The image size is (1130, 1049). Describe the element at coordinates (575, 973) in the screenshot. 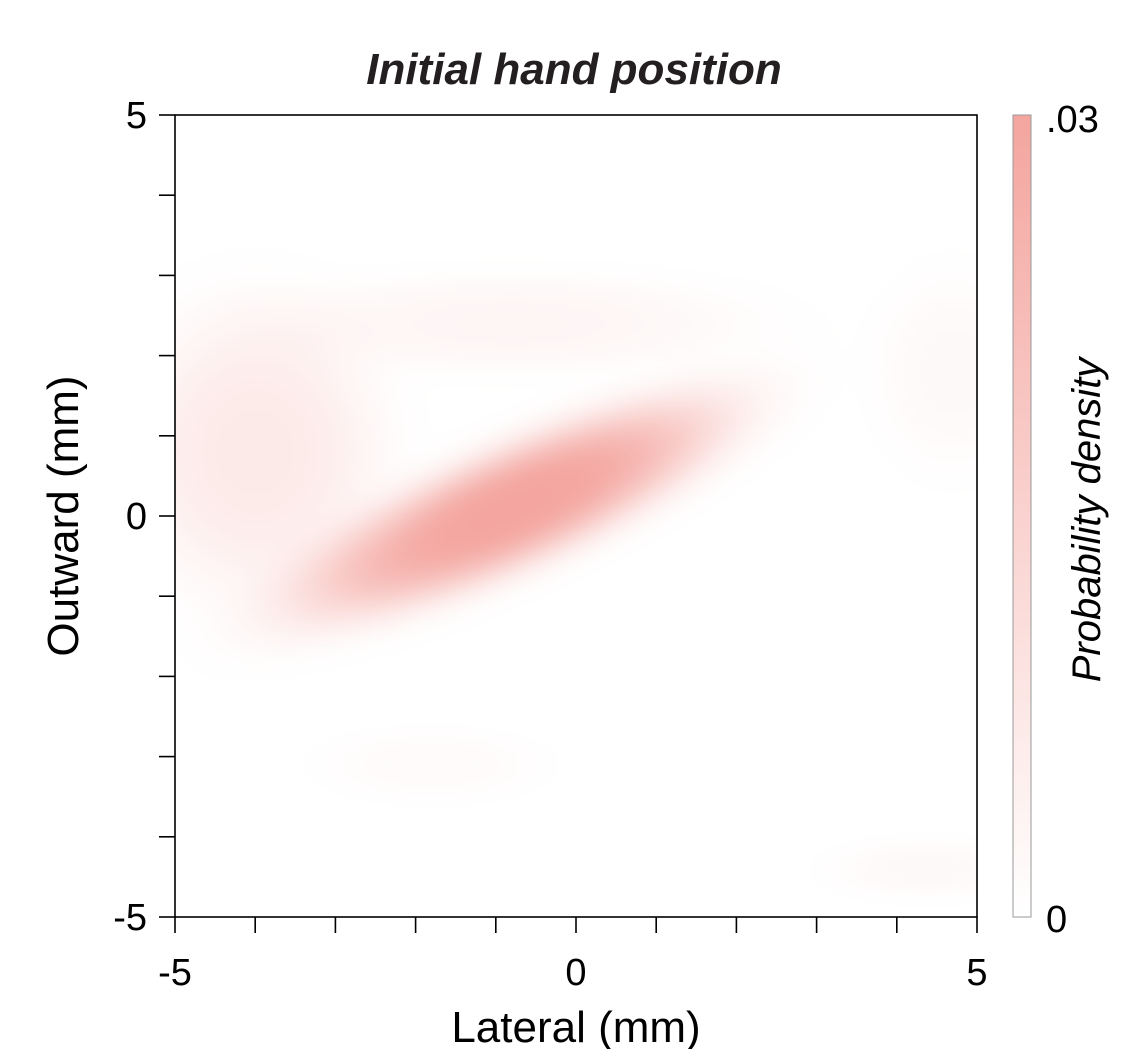

I see `x-tick-label: 0` at that location.